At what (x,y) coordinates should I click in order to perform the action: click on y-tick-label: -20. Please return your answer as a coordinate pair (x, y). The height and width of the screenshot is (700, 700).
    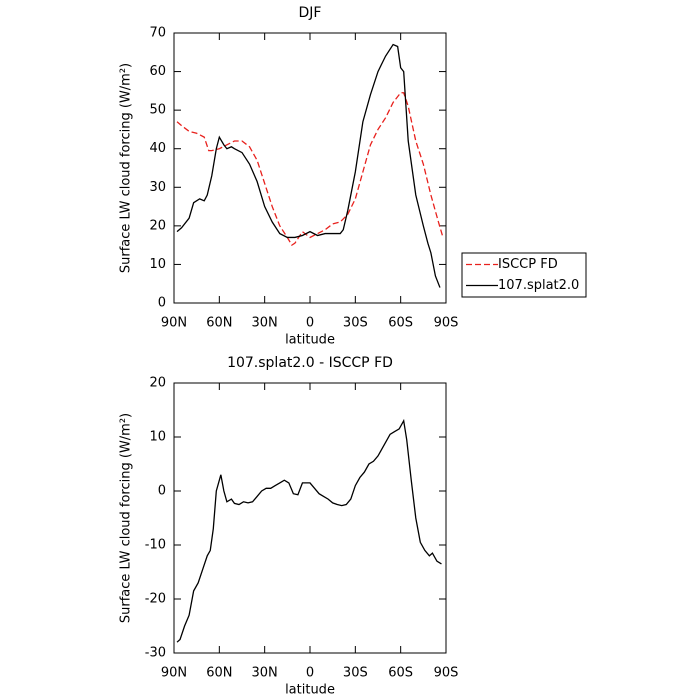
    Looking at the image, I should click on (155, 599).